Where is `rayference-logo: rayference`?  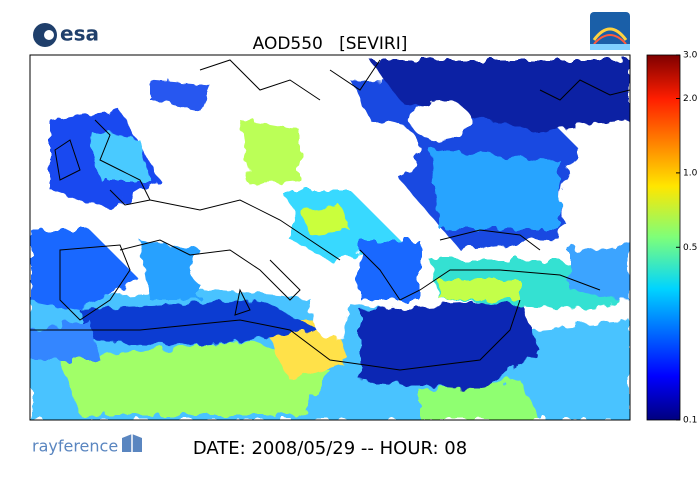
rayference-logo: rayference is located at coordinates (87, 445).